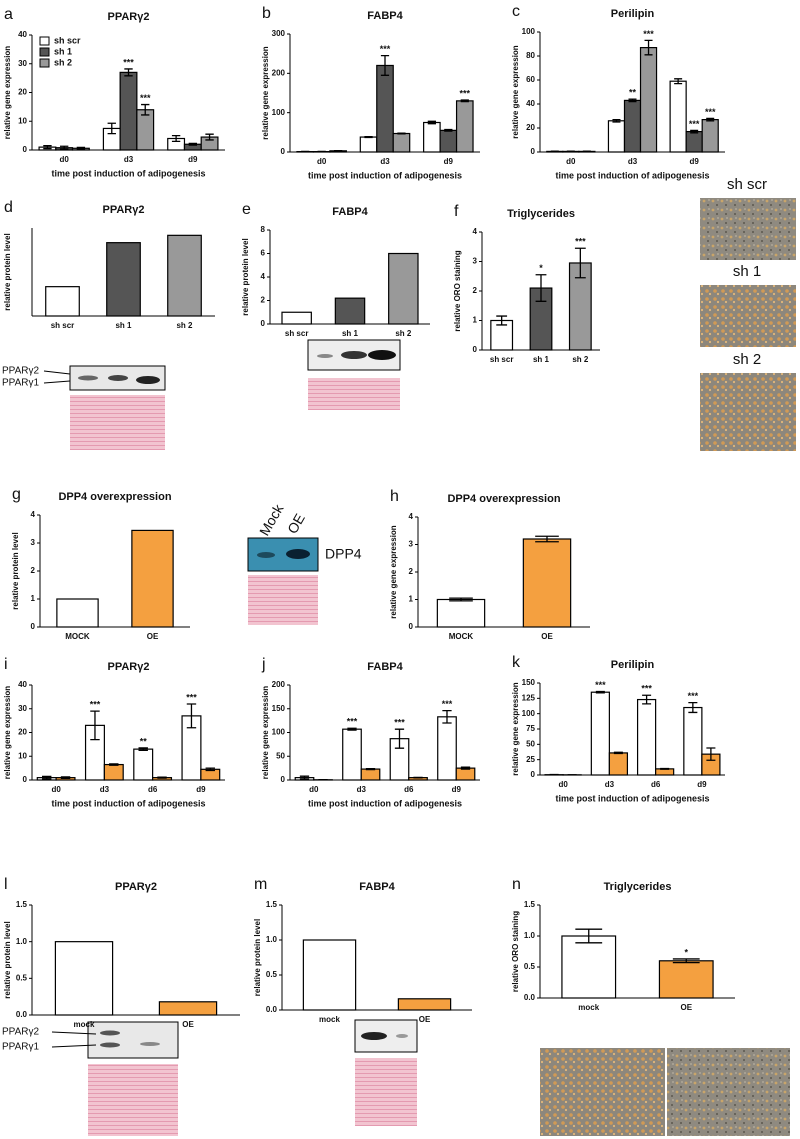 Image resolution: width=800 pixels, height=1139 pixels. Describe the element at coordinates (44, 63) in the screenshot. I see `legend-swatch` at that location.